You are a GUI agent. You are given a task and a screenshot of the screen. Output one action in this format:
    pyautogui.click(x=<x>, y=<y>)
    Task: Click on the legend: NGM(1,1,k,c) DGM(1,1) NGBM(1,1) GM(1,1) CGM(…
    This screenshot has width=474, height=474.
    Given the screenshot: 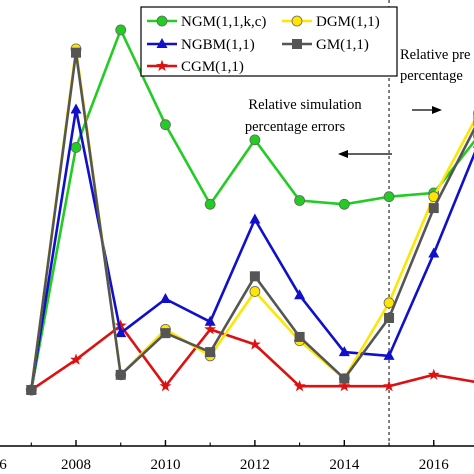 What is the action you would take?
    pyautogui.click(x=269, y=41)
    